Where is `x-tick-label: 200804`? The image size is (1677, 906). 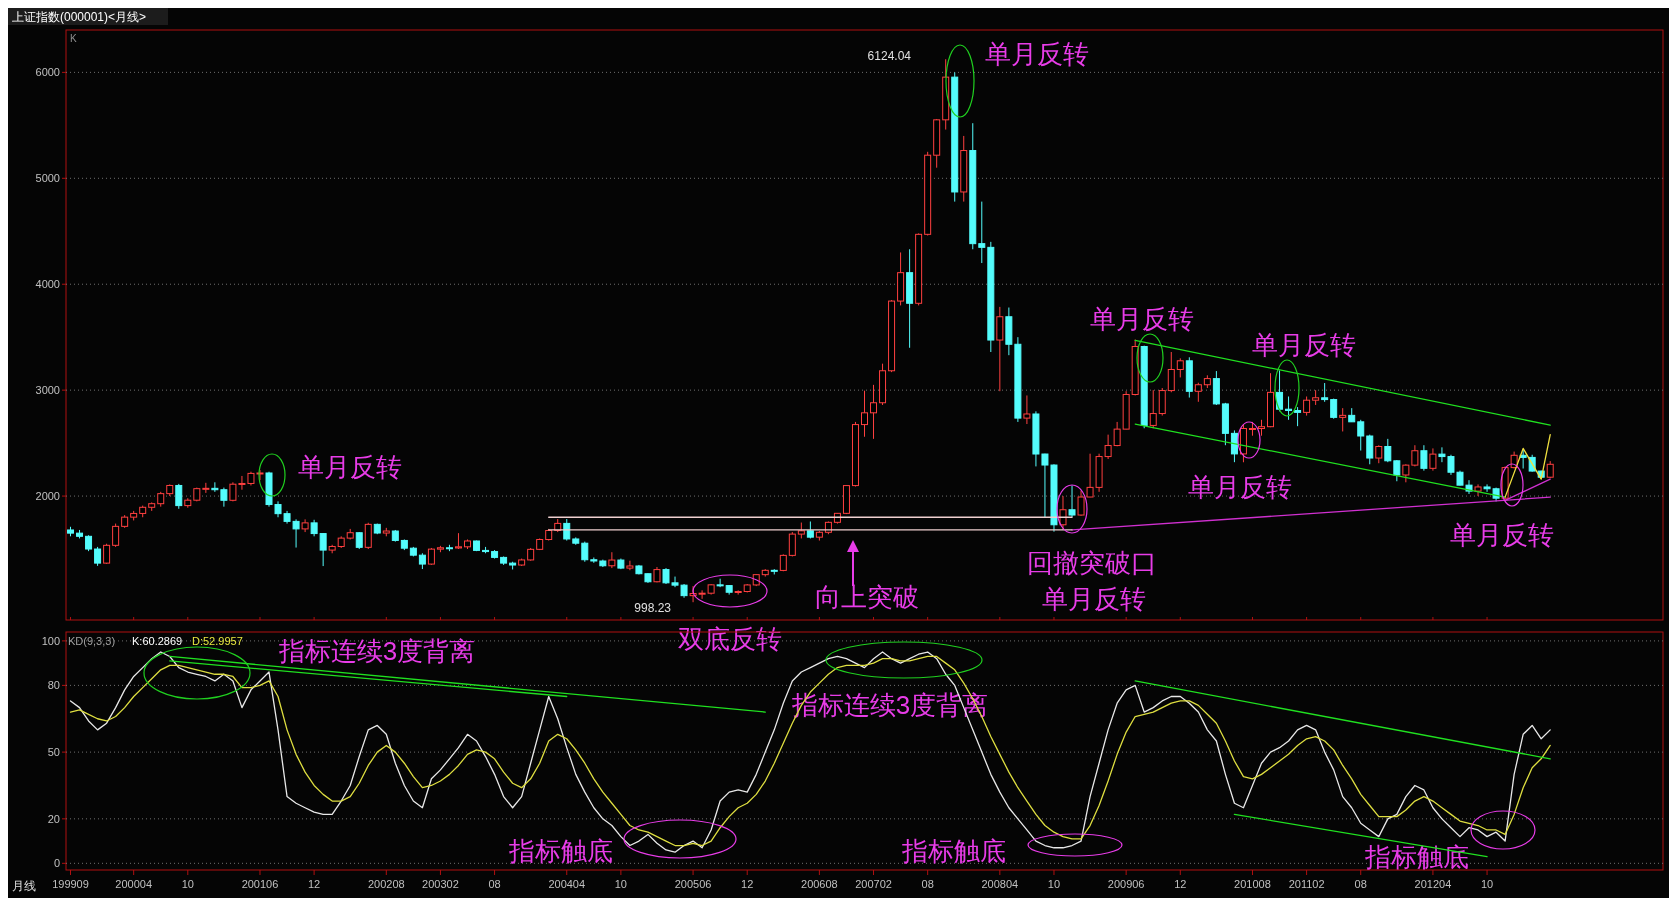 x-tick-label: 200804 is located at coordinates (1000, 884).